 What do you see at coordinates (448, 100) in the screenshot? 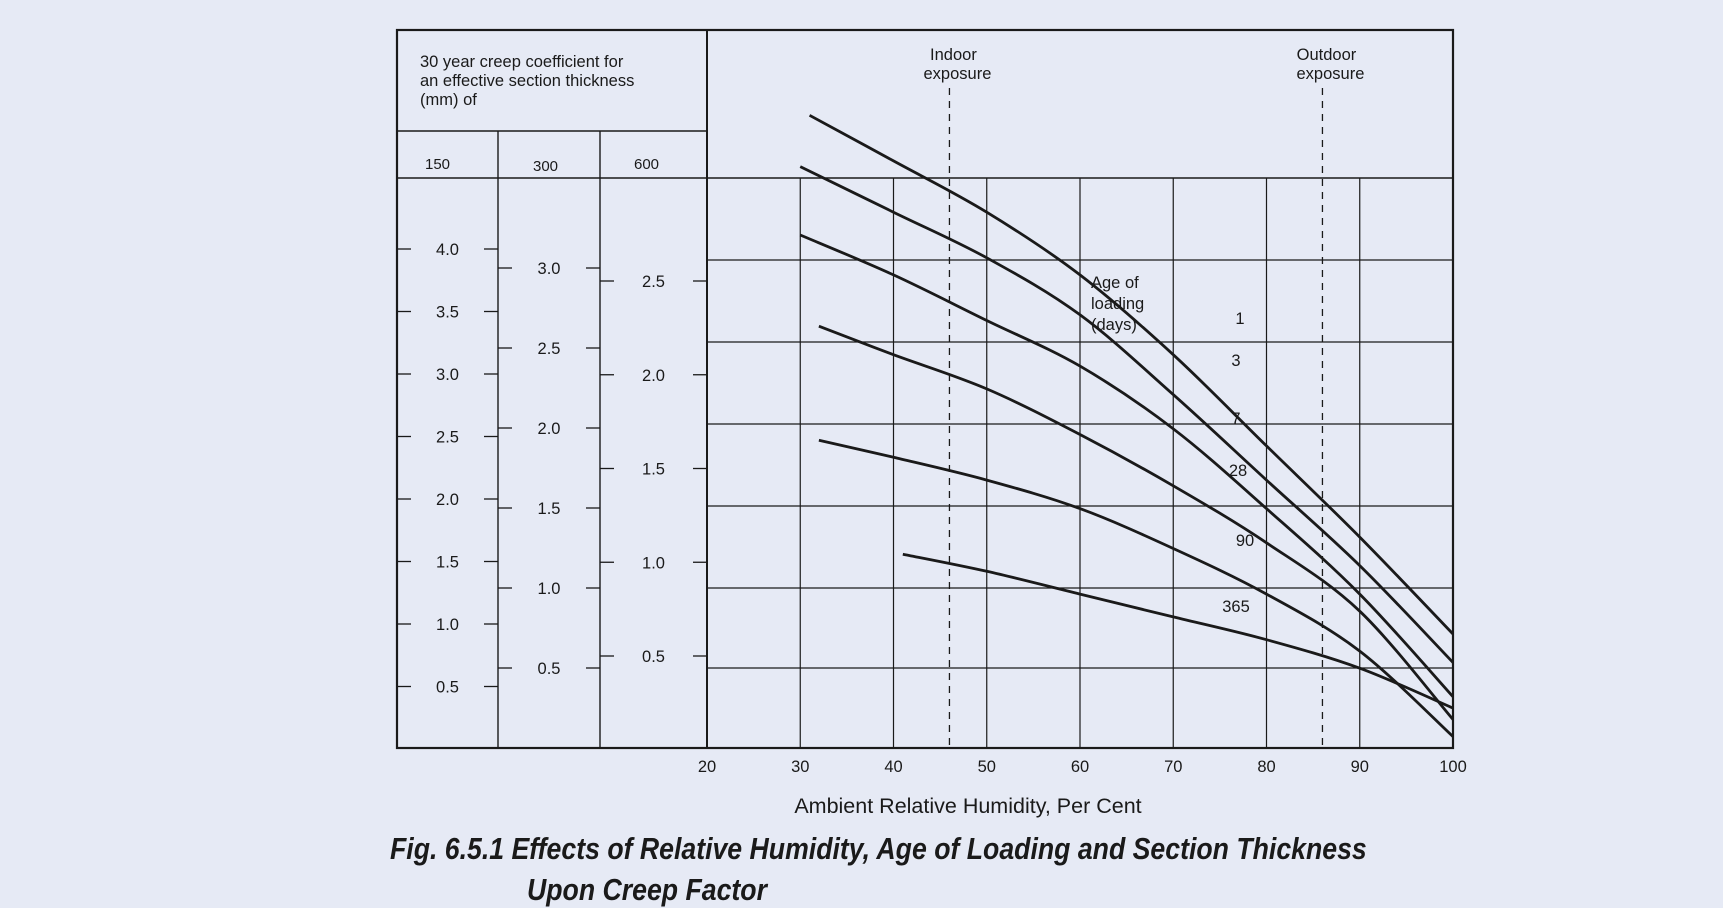
I see `header-line-3: (mm) of` at bounding box center [448, 100].